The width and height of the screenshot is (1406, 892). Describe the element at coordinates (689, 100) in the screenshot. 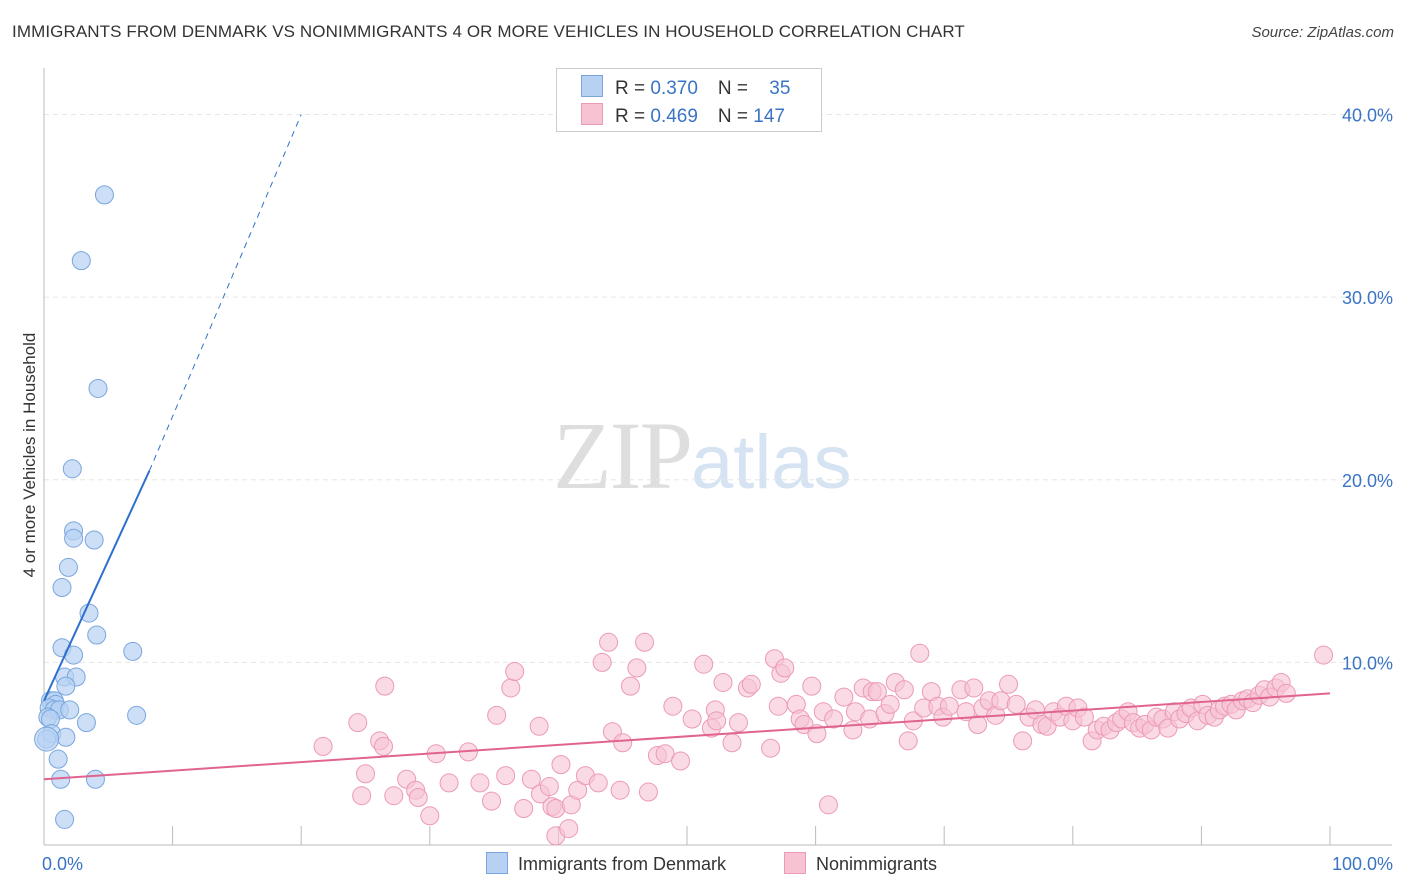

I see `stats-legend: R = 0.370 N = 35 R = 0.469 N = 147` at that location.